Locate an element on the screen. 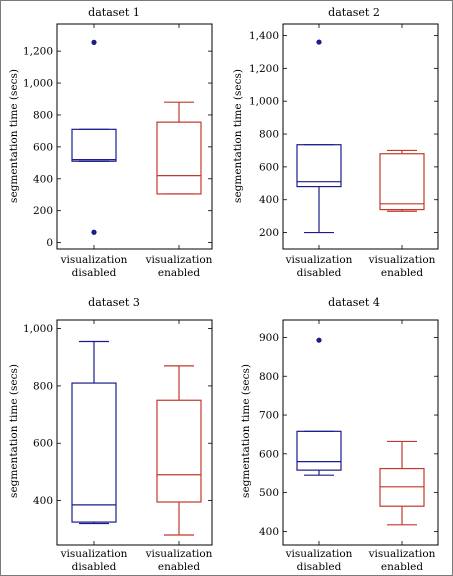 The image size is (453, 576). y-tick-label: 1,400 is located at coordinates (264, 36).